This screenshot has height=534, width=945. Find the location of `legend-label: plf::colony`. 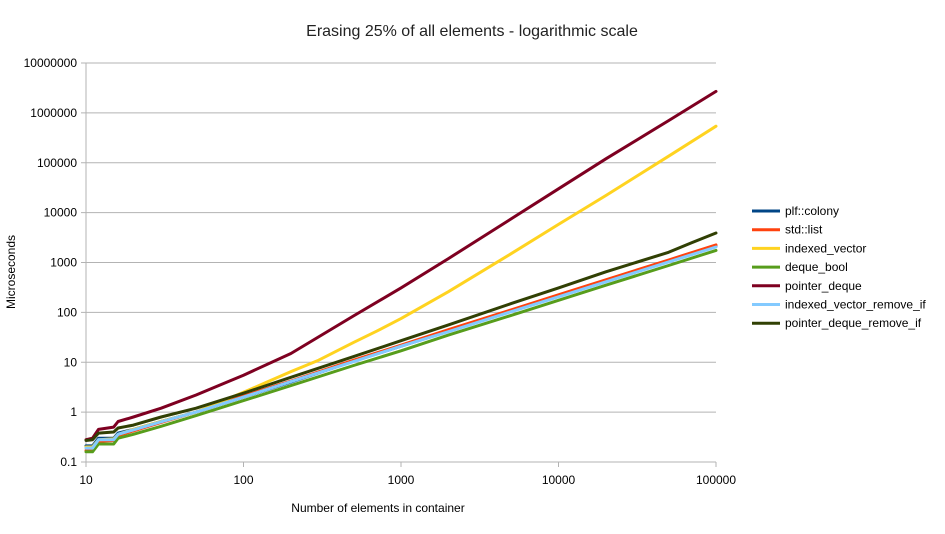

legend-label: plf::colony is located at coordinates (812, 211).